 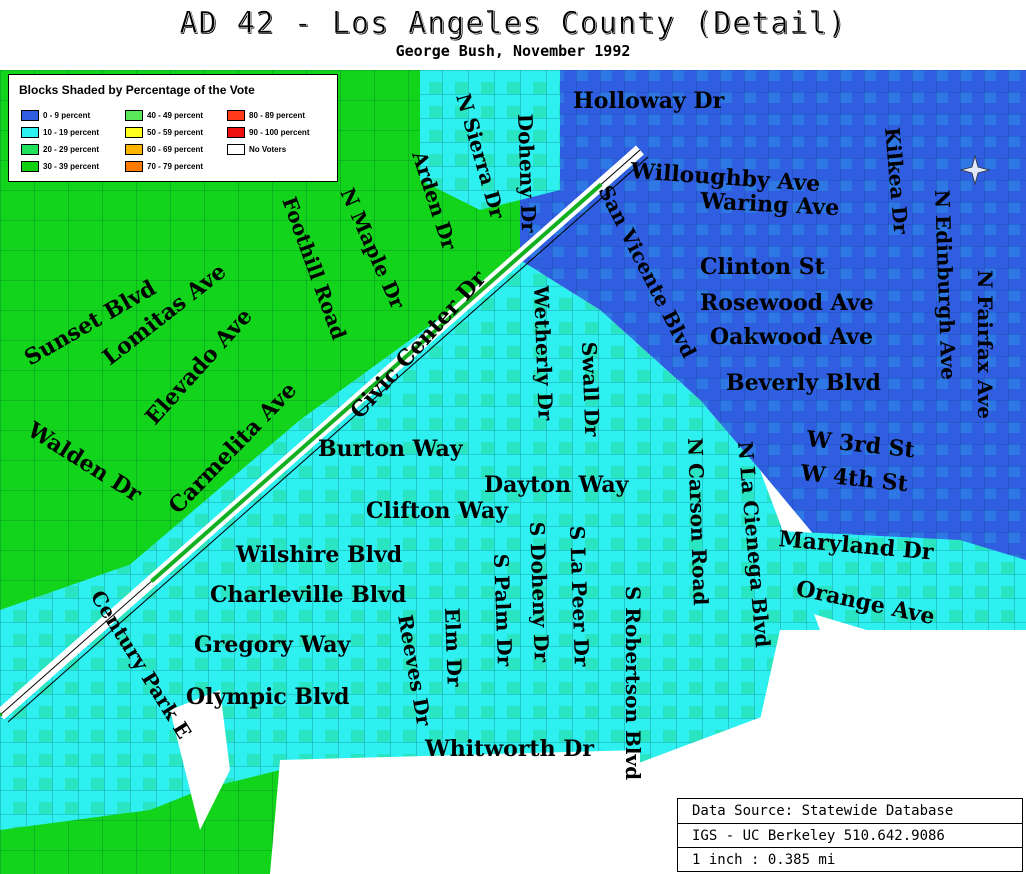 What do you see at coordinates (513, 51) in the screenshot?
I see `map-subtitle: George Bush, November 1992` at bounding box center [513, 51].